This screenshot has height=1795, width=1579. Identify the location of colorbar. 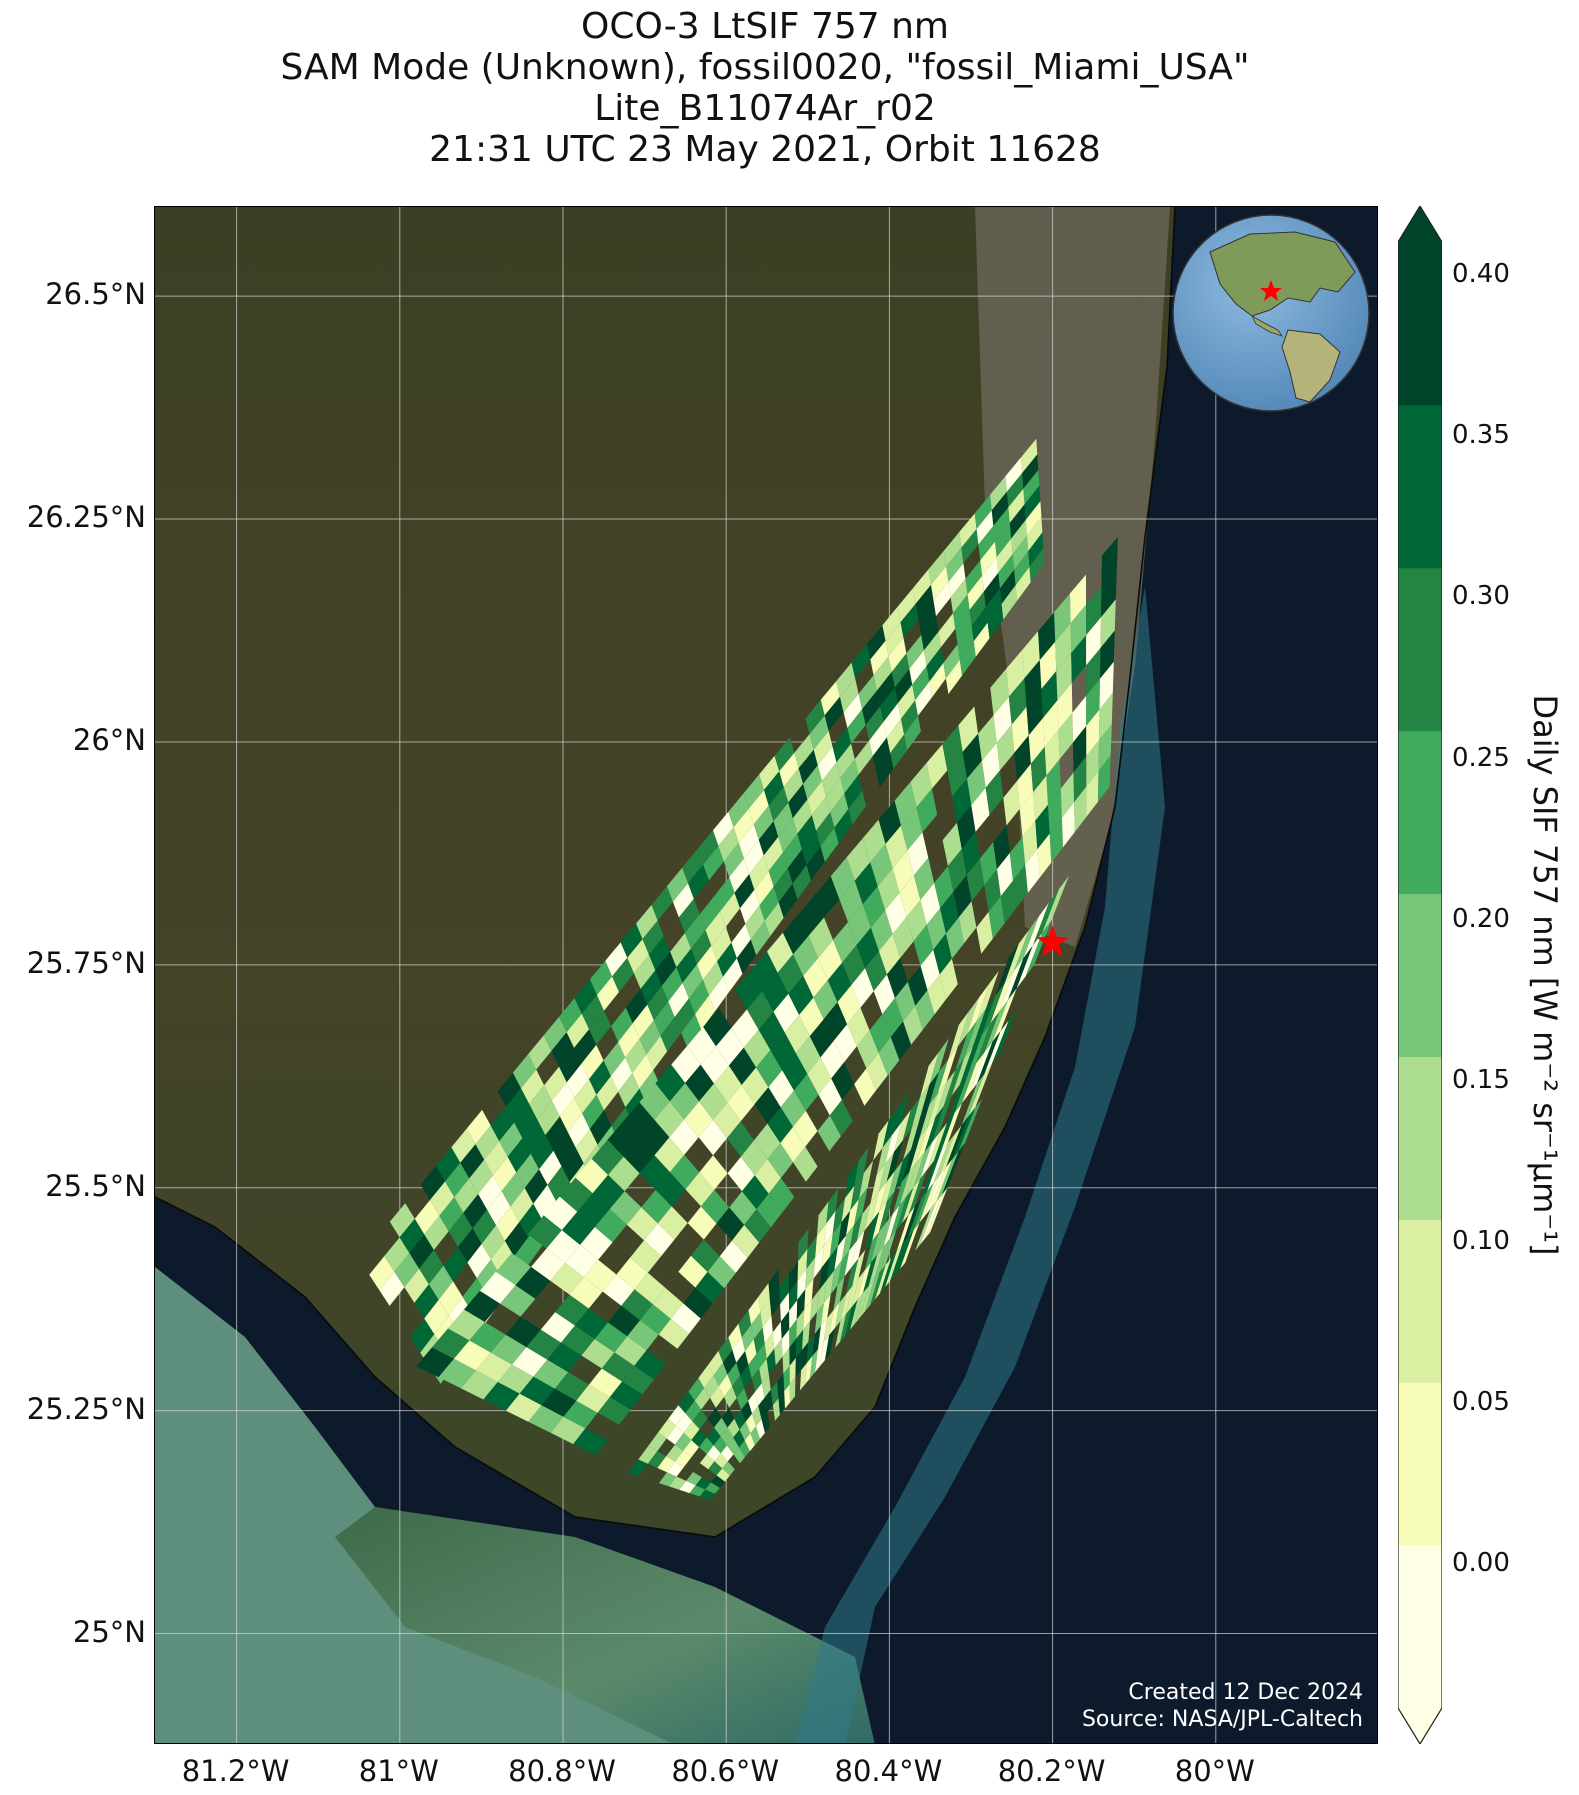
(1420, 975).